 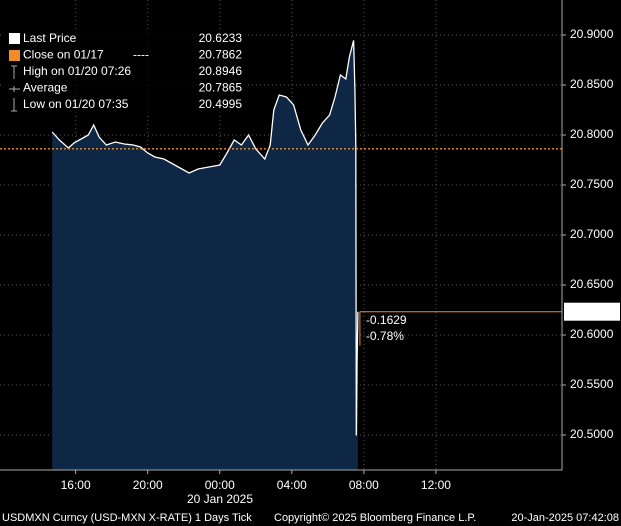 I want to click on y-tick-label: 20.5500, so click(x=592, y=384).